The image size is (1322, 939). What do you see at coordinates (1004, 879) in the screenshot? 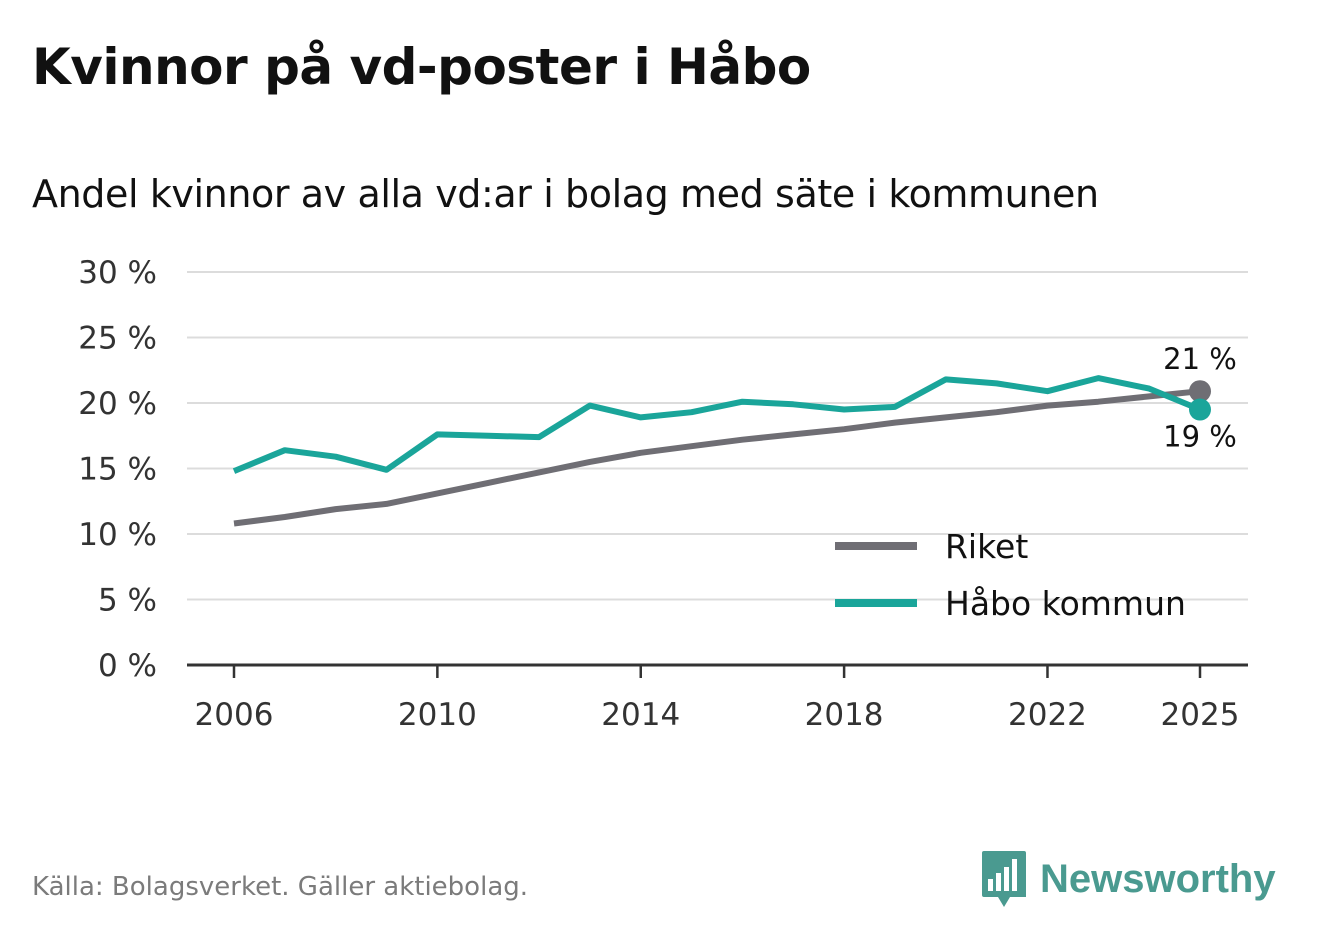
I see `bar-chart-logo-icon` at bounding box center [1004, 879].